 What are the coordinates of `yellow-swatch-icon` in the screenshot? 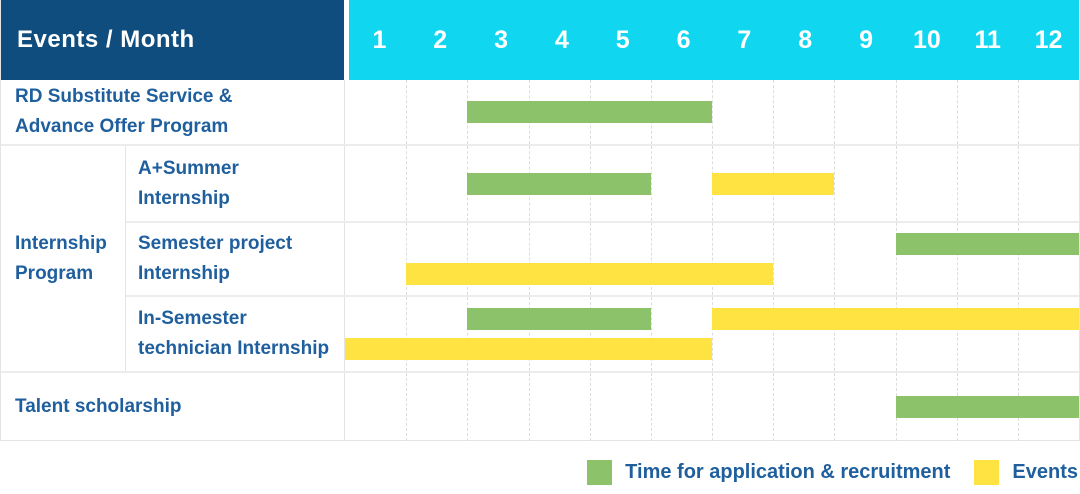 It's located at (987, 472).